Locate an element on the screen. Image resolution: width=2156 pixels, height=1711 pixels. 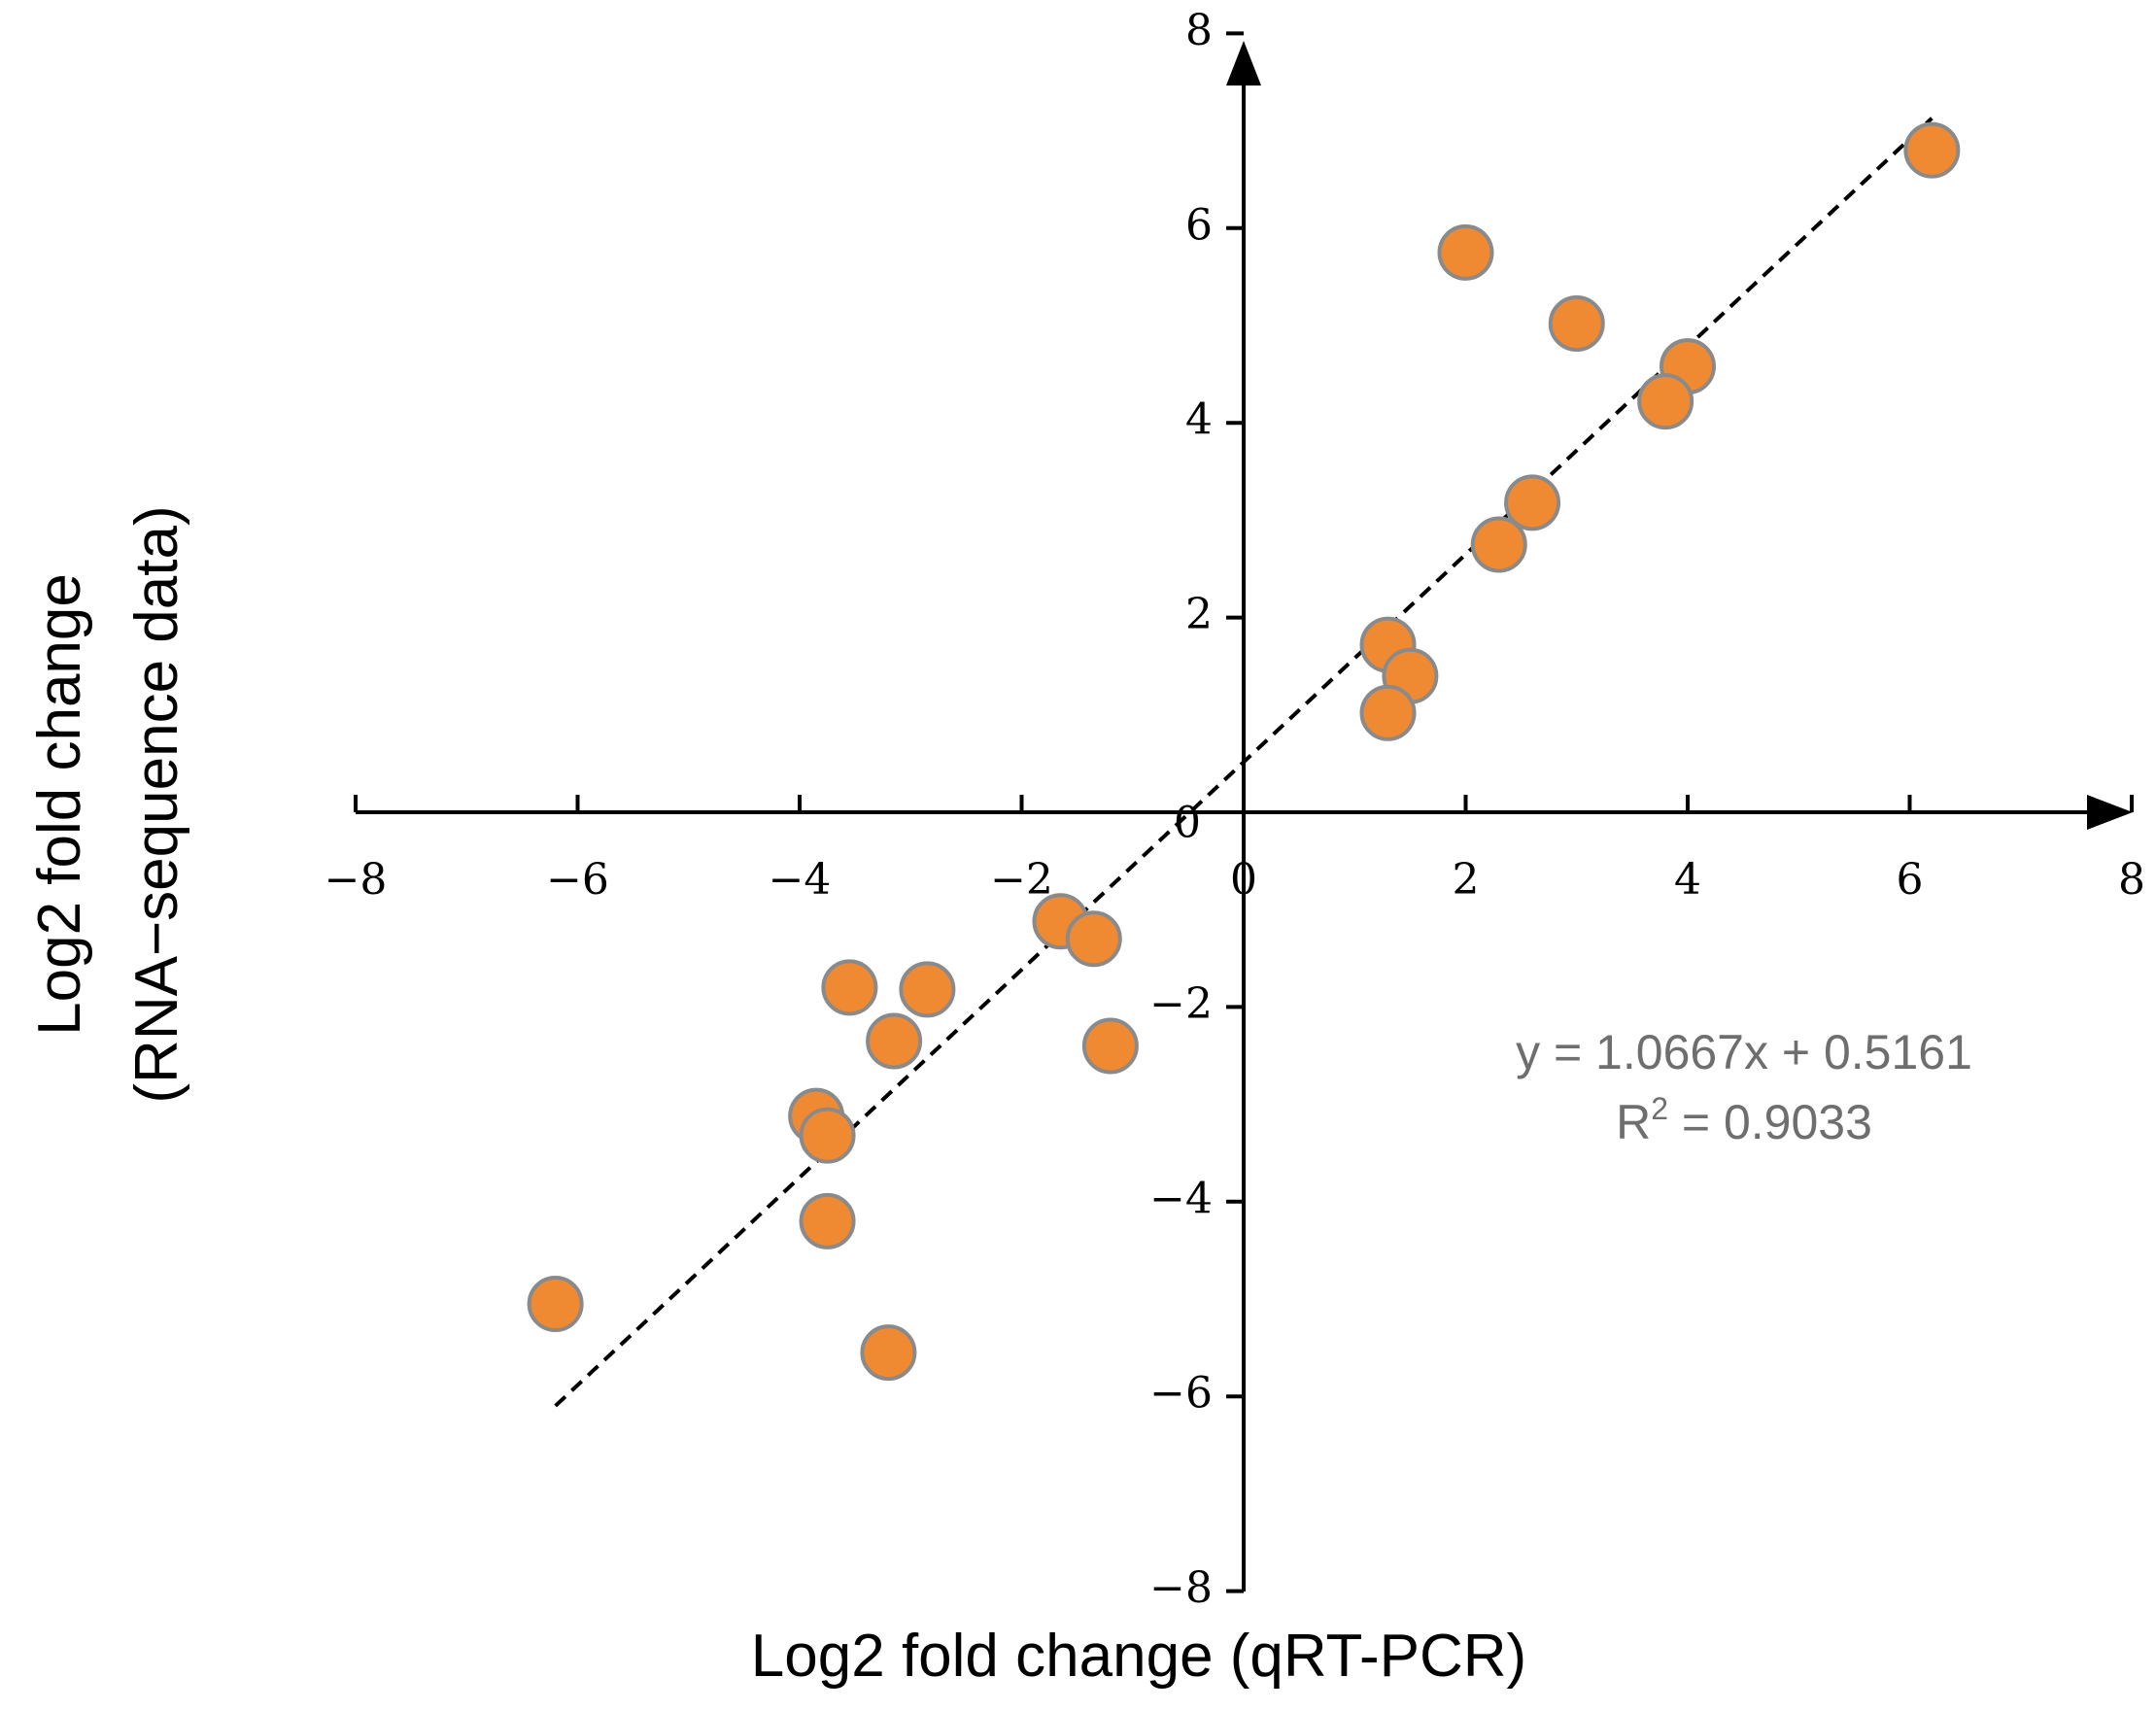
x-tick-label: 2 is located at coordinates (1466, 880).